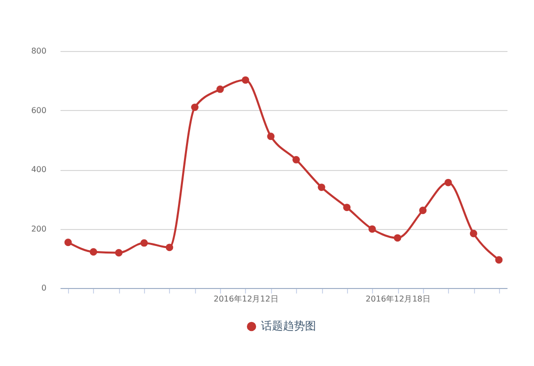 Image resolution: width=534 pixels, height=366 pixels. What do you see at coordinates (38, 51) in the screenshot?
I see `y-tick-label: 800` at bounding box center [38, 51].